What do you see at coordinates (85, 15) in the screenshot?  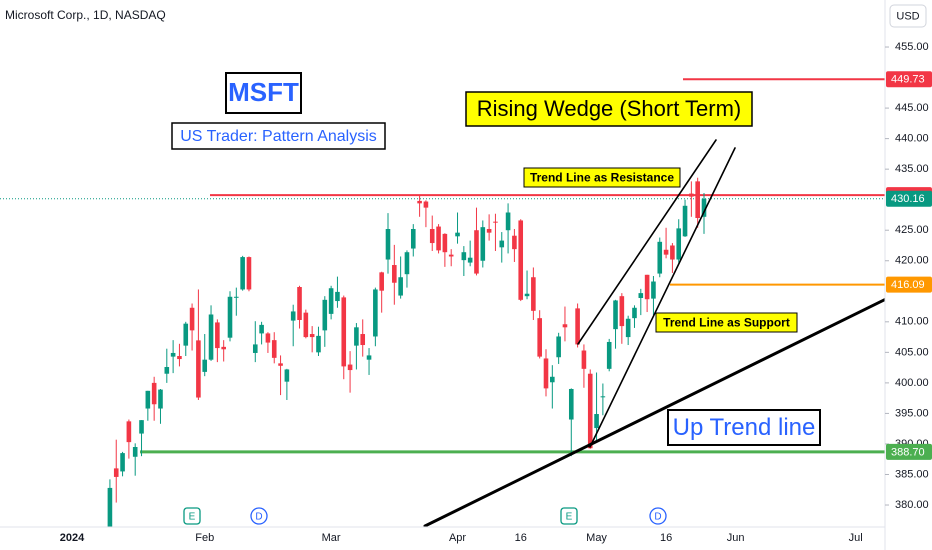 I see `chart-title: Microsoft Corp., 1D, NASDAQ` at bounding box center [85, 15].